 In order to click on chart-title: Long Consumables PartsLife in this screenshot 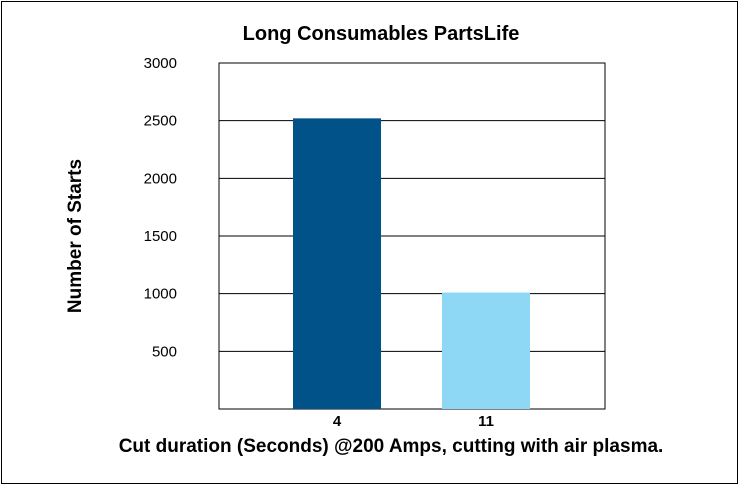, I will do `click(381, 34)`.